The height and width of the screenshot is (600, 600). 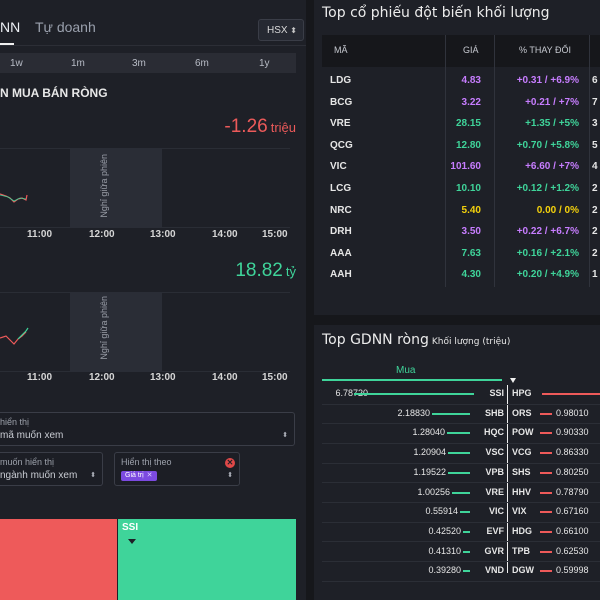 What do you see at coordinates (457, 473) in the screenshot?
I see `table-row: 1.19522 VPB SHS 0.80250` at bounding box center [457, 473].